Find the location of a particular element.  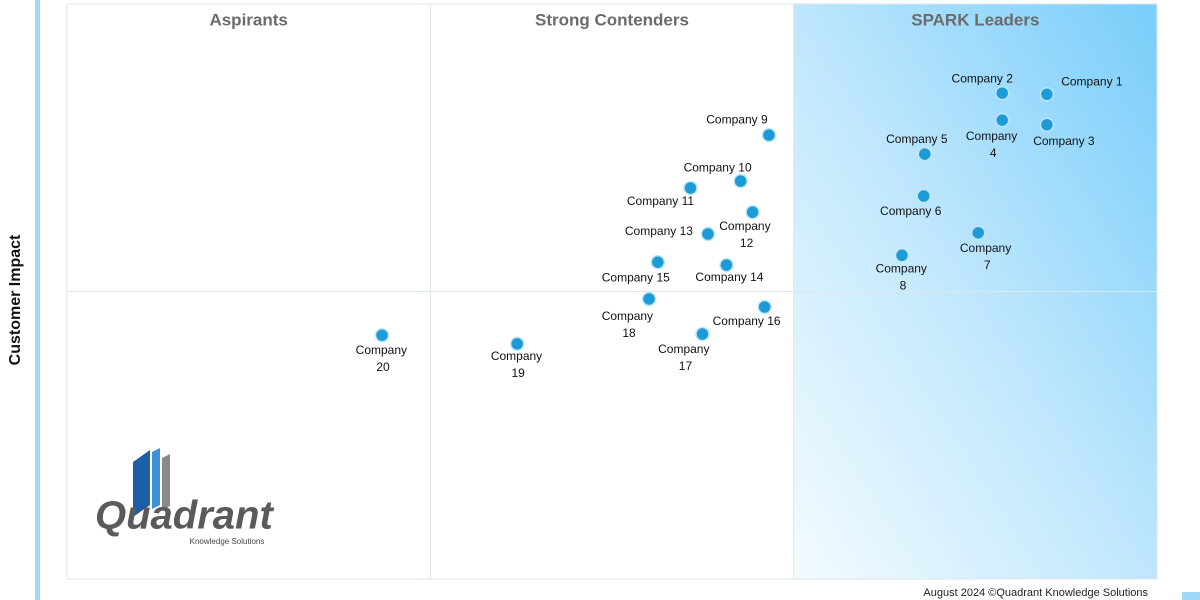

logo: Quadrant Knowledge Solutions is located at coordinates (184, 497).